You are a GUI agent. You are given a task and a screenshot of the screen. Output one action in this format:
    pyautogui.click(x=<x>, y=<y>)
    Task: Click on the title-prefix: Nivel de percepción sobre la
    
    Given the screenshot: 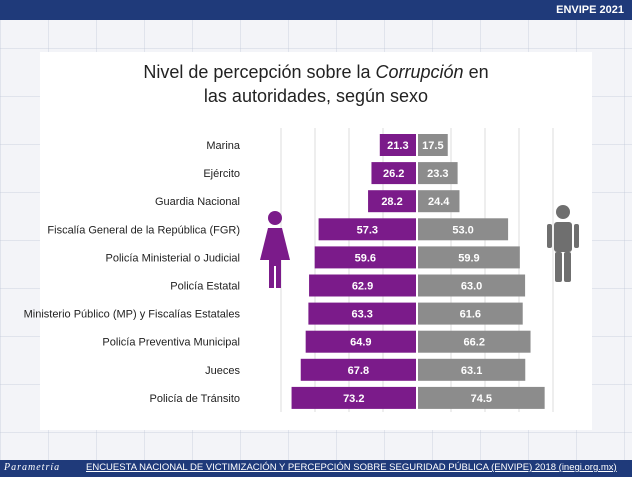 What is the action you would take?
    pyautogui.click(x=259, y=72)
    